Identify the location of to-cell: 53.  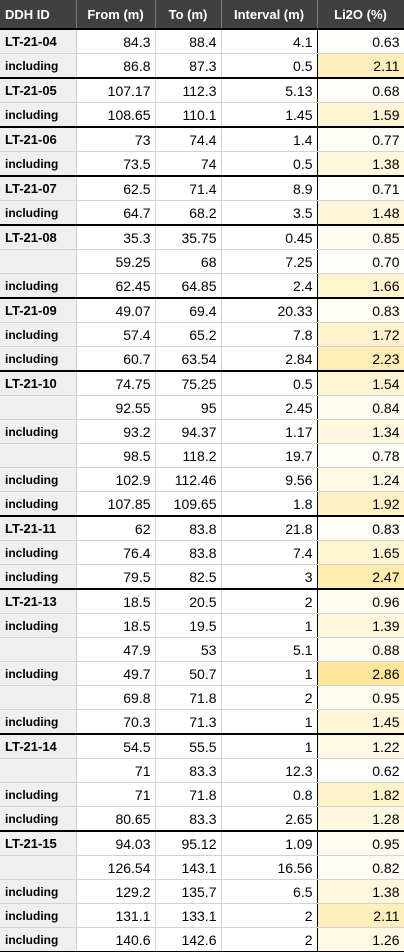
(188, 649).